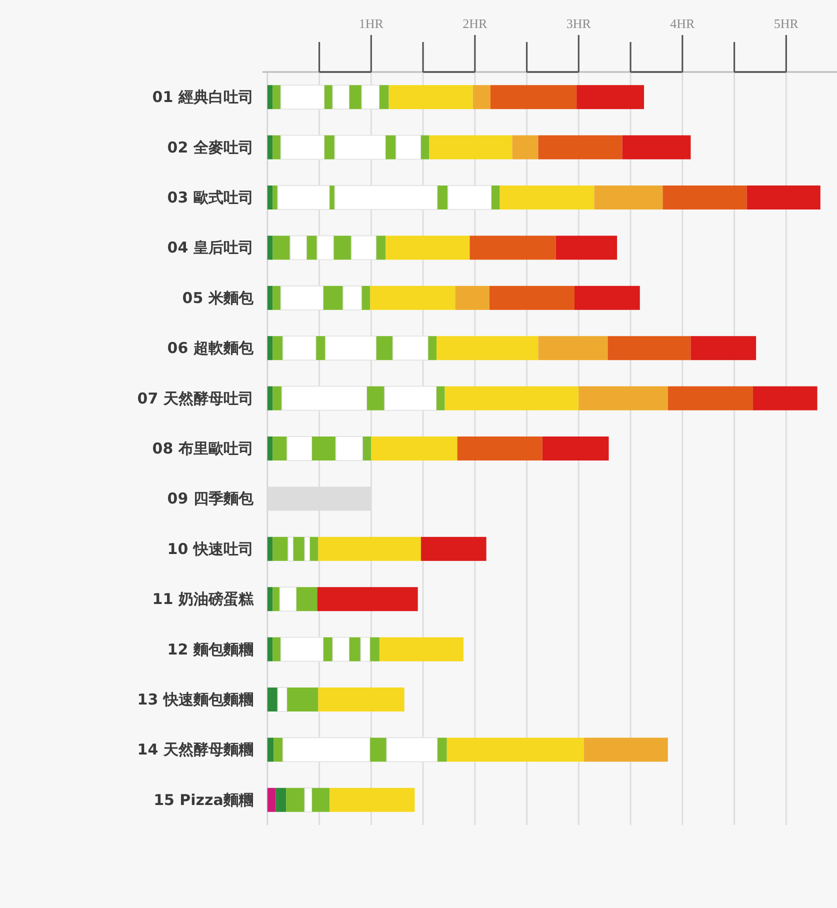  What do you see at coordinates (204, 799) in the screenshot?
I see `y-tick-label: 15 Pizza麵糰` at bounding box center [204, 799].